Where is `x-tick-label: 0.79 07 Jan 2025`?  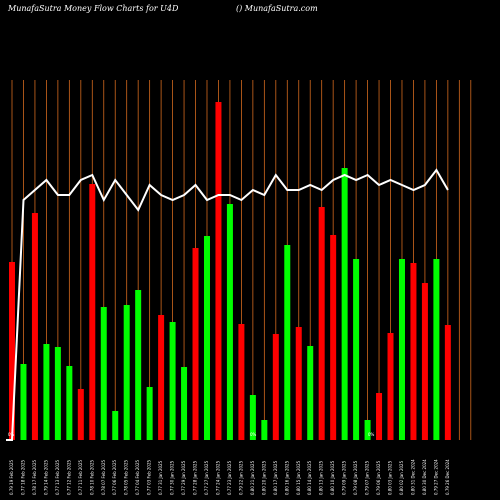
x-tick-label: 0.79 07 Jan 2025 is located at coordinates (367, 477).